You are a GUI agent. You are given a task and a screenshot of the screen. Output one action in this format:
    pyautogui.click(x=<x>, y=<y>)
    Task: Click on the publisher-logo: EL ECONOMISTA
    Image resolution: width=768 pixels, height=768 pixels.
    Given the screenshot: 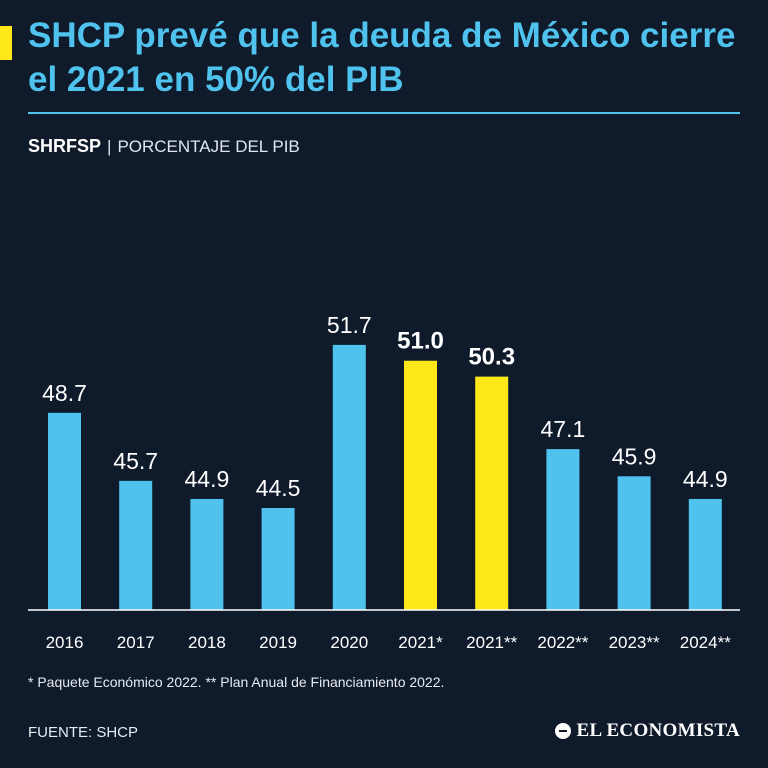 What is the action you would take?
    pyautogui.click(x=647, y=731)
    